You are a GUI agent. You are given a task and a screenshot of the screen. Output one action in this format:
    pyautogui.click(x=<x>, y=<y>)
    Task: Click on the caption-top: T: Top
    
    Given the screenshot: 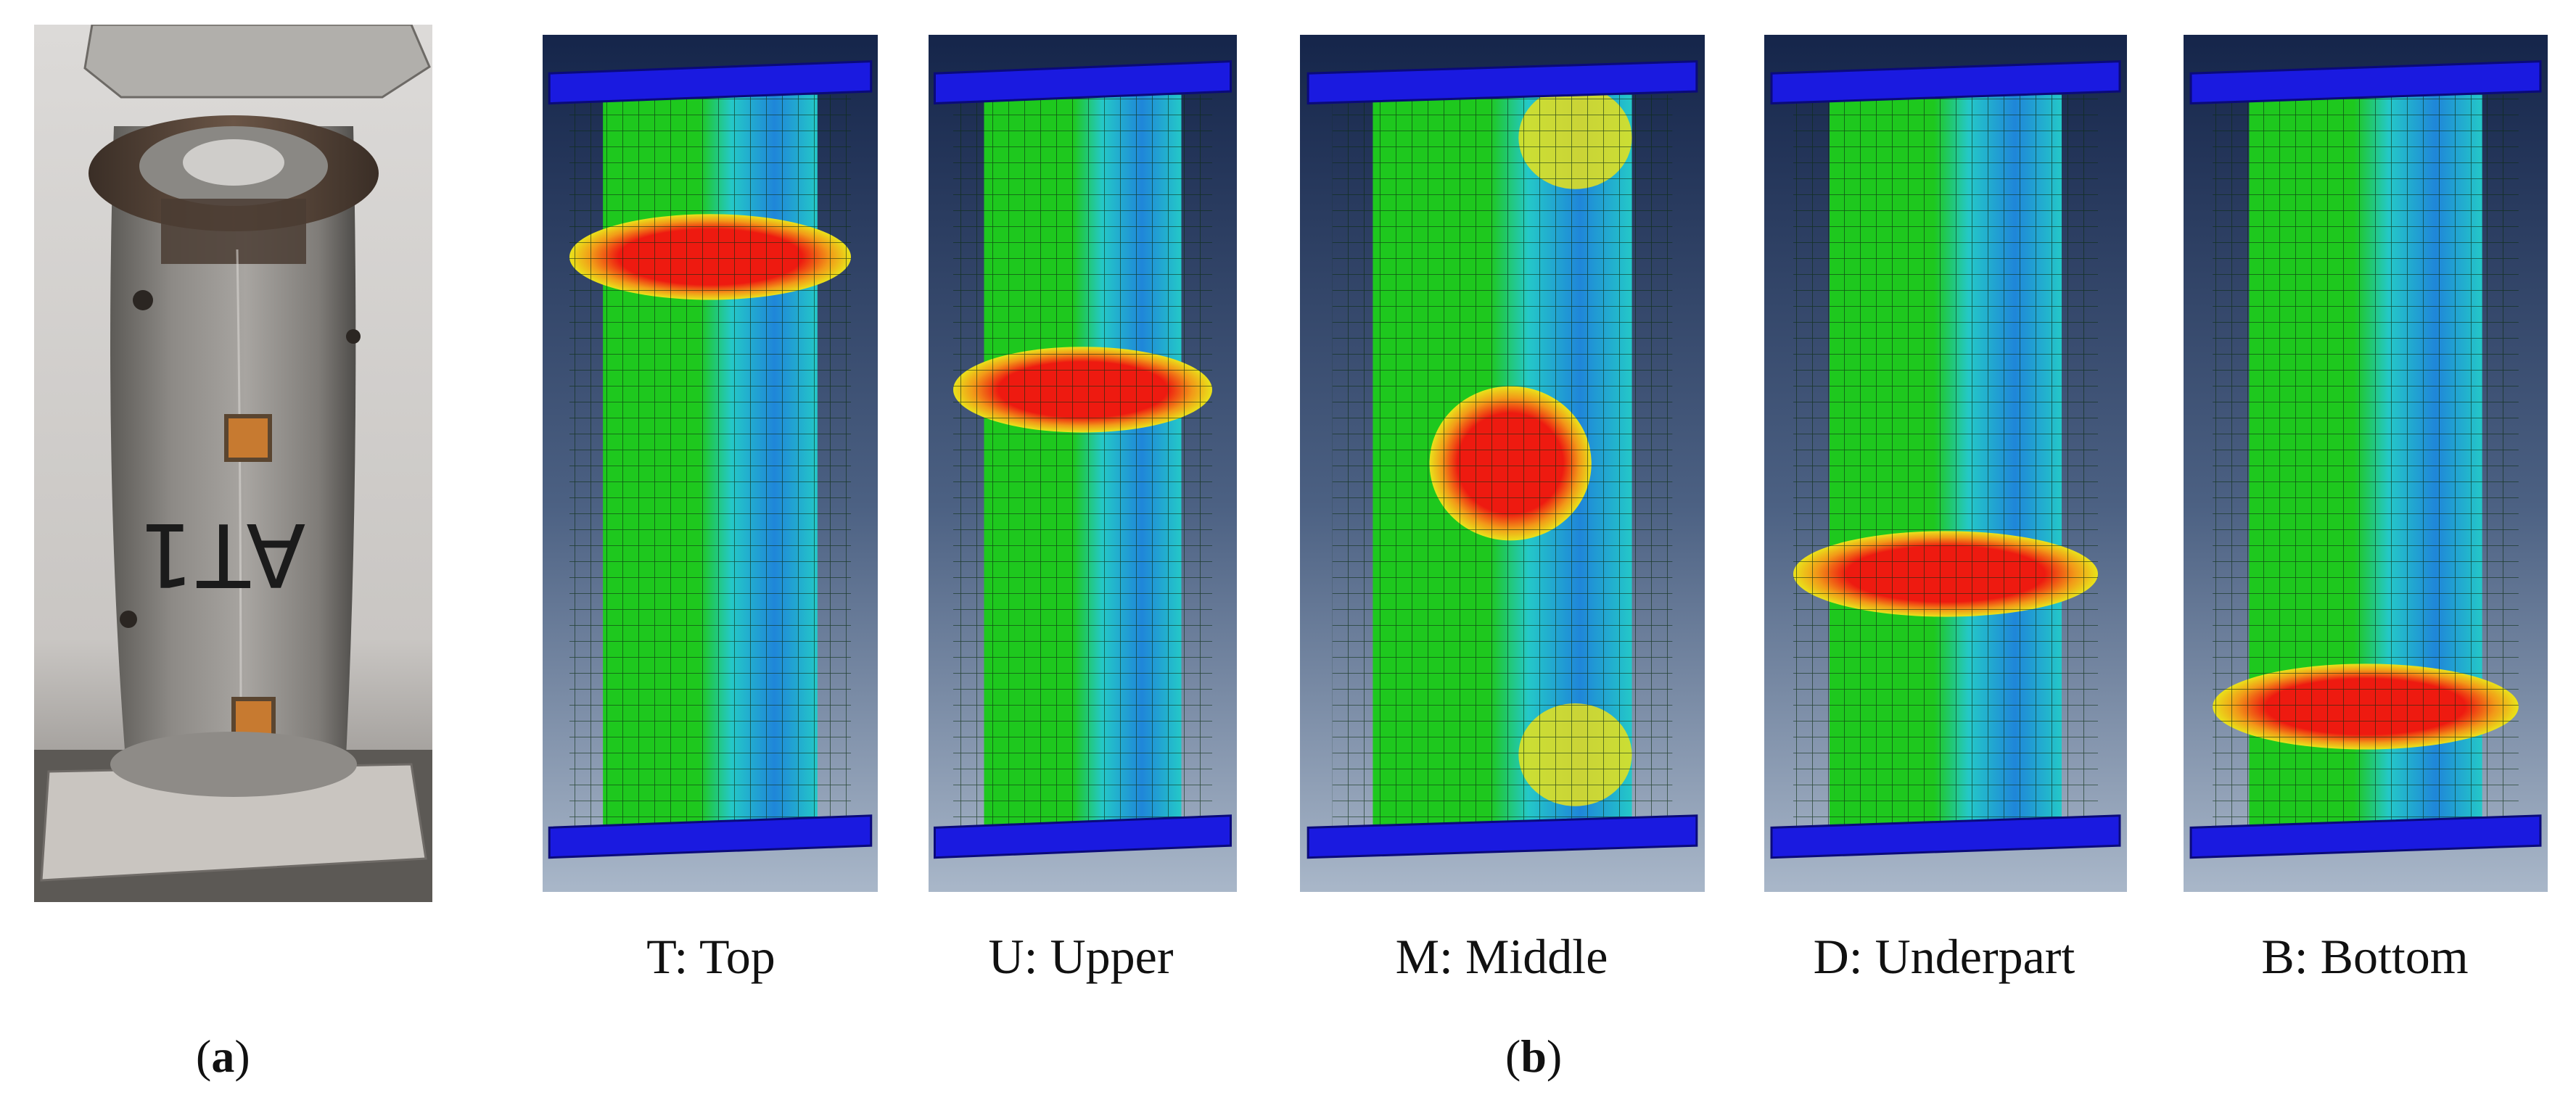 What is the action you would take?
    pyautogui.click(x=710, y=956)
    